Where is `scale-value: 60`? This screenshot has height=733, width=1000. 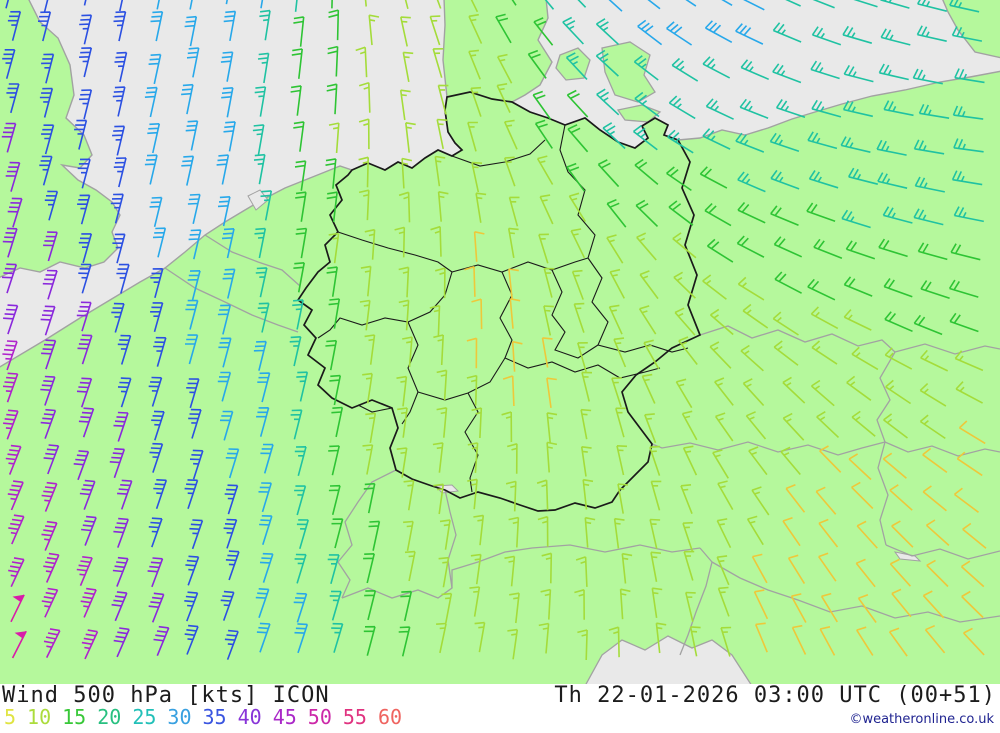
scale-value: 60 is located at coordinates (390, 717).